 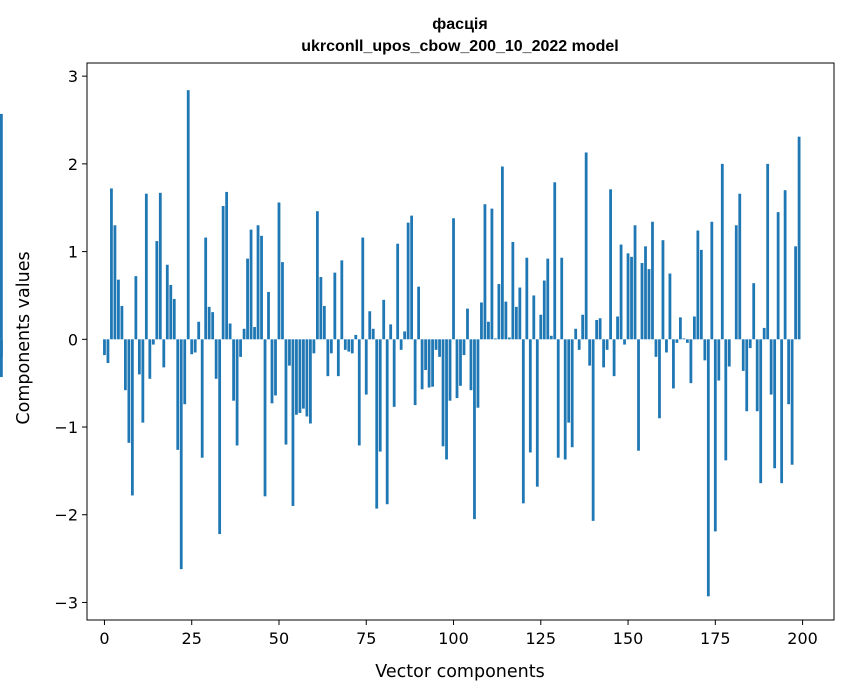 What do you see at coordinates (104, 638) in the screenshot?
I see `x-tick-label: 0` at bounding box center [104, 638].